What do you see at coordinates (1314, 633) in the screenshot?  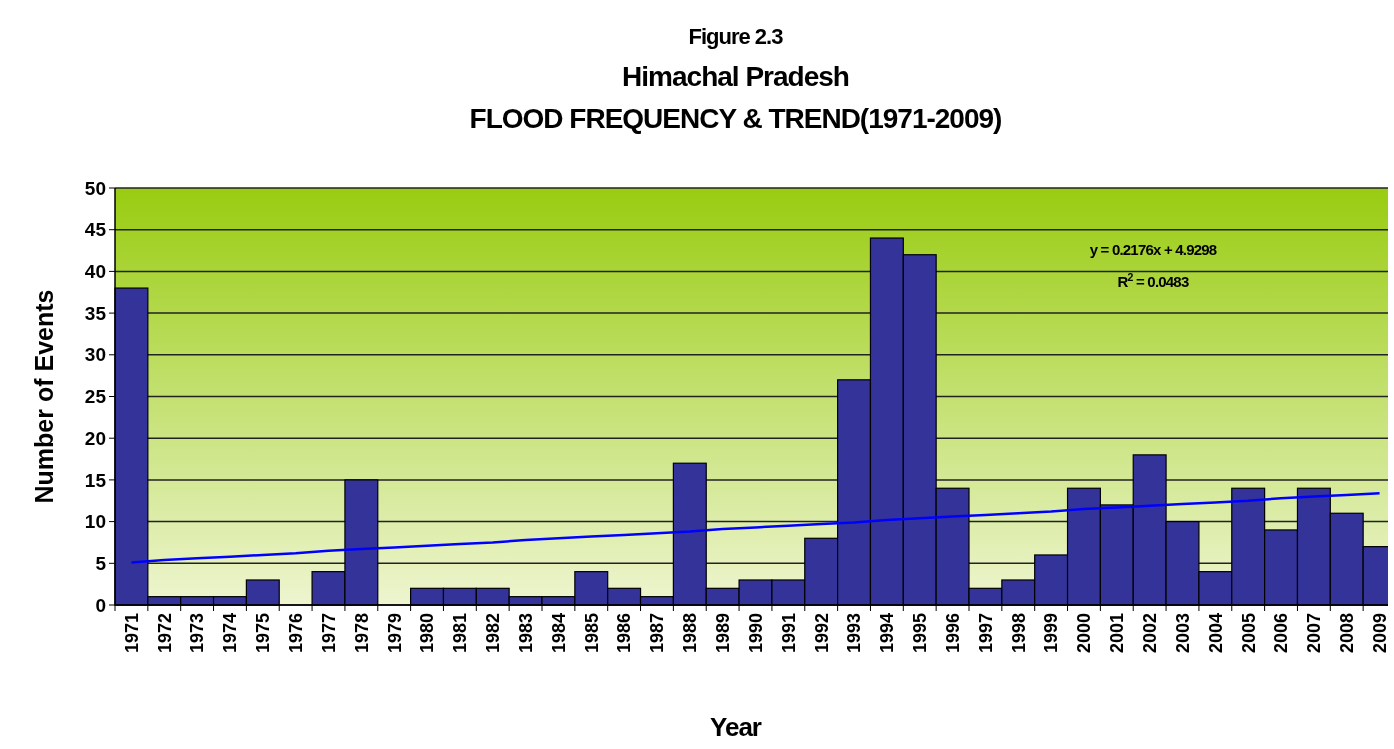 I see `x-tick-label: 2007` at bounding box center [1314, 633].